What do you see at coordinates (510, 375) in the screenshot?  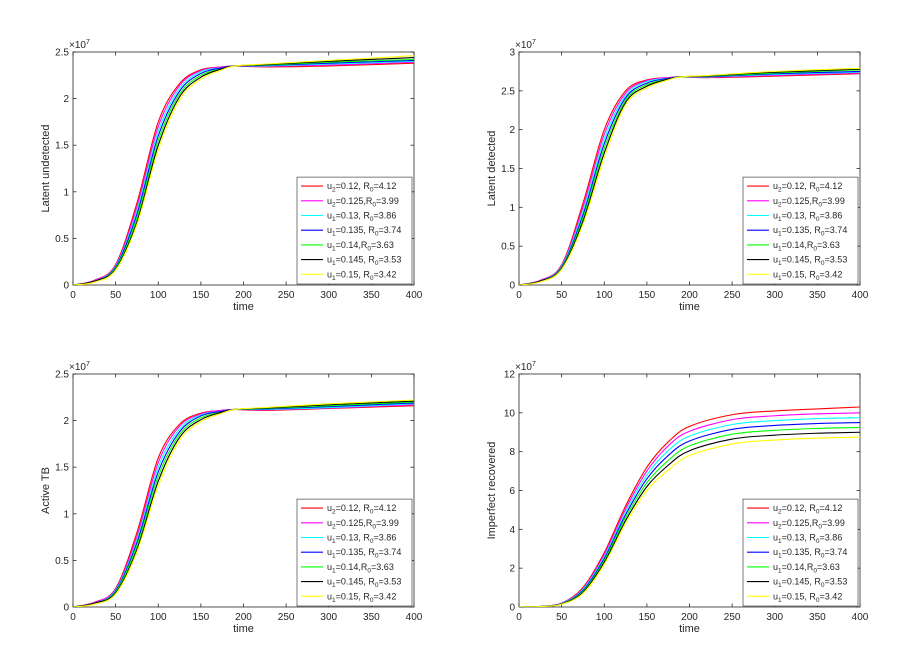 I see `y-tick-label: 12` at bounding box center [510, 375].